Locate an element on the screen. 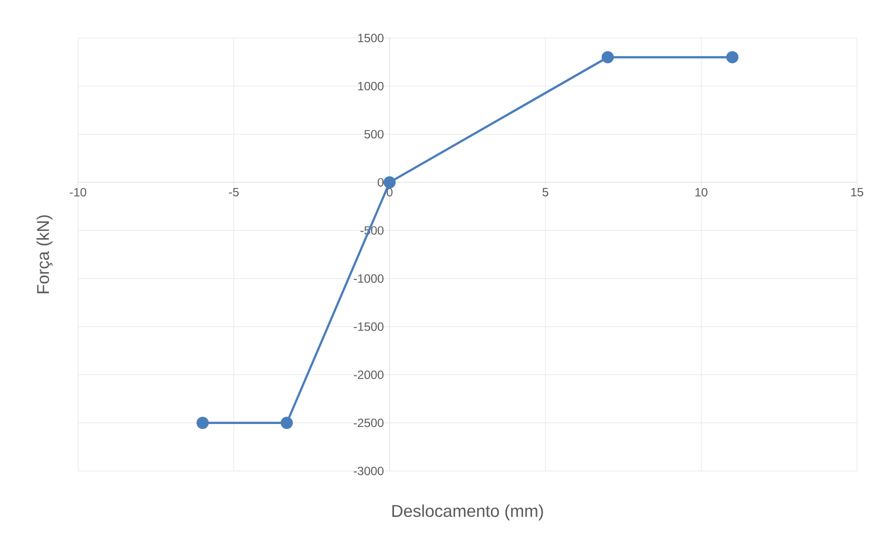 The image size is (886, 535). y-tick-label: 500 is located at coordinates (374, 134).